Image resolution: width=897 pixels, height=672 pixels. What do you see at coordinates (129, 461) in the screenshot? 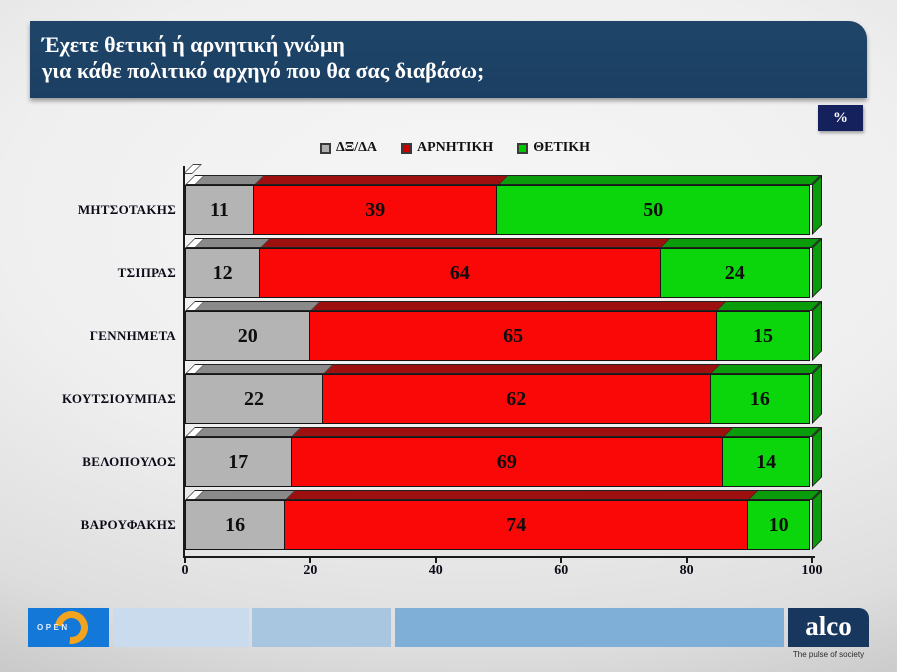
I see `category-label: ΒΕΛΟΠΟΥΛΟΣ` at bounding box center [129, 461].